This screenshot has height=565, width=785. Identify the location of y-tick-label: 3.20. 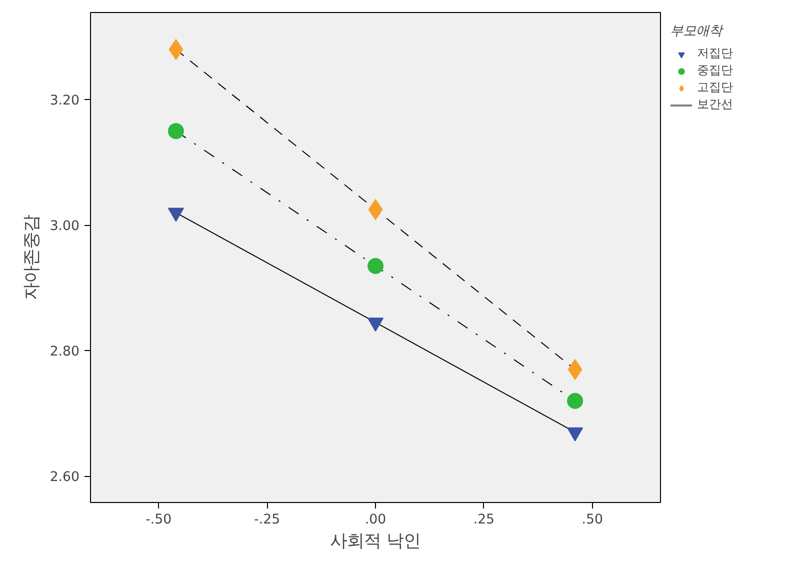
(65, 101).